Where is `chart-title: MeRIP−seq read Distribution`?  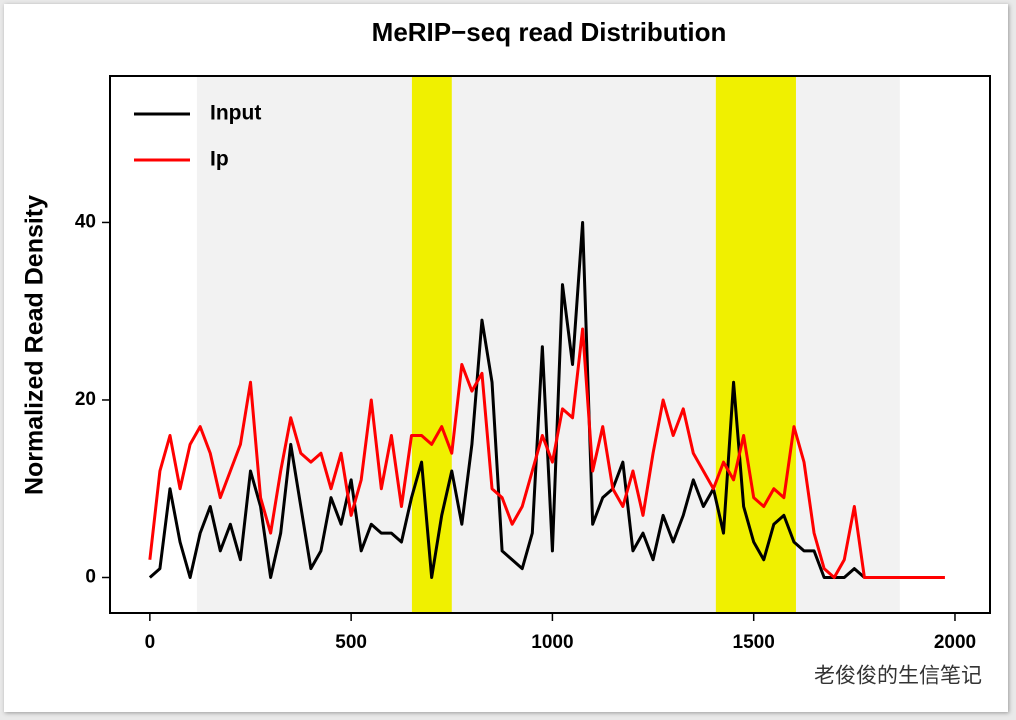
chart-title: MeRIP−seq read Distribution is located at coordinates (549, 32).